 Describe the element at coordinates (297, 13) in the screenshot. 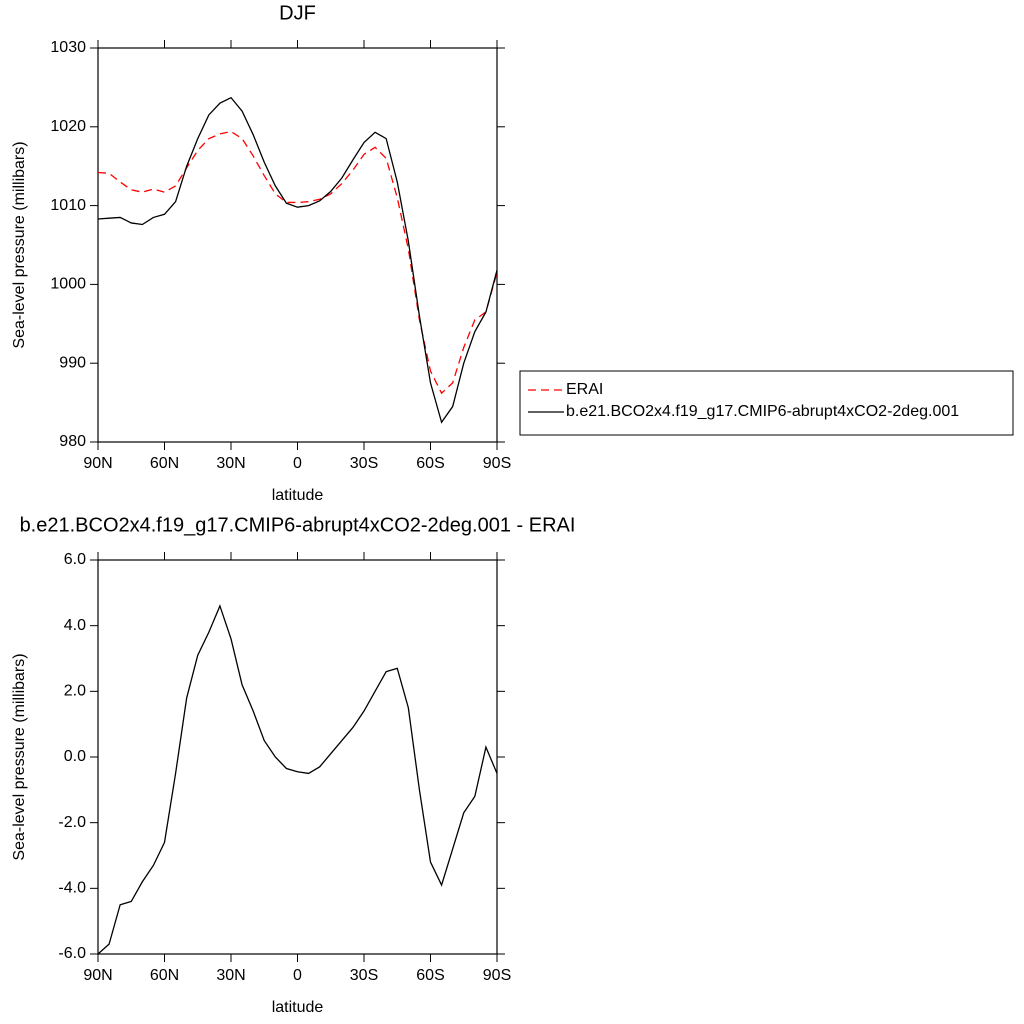

I see `chart-title: DJF` at that location.